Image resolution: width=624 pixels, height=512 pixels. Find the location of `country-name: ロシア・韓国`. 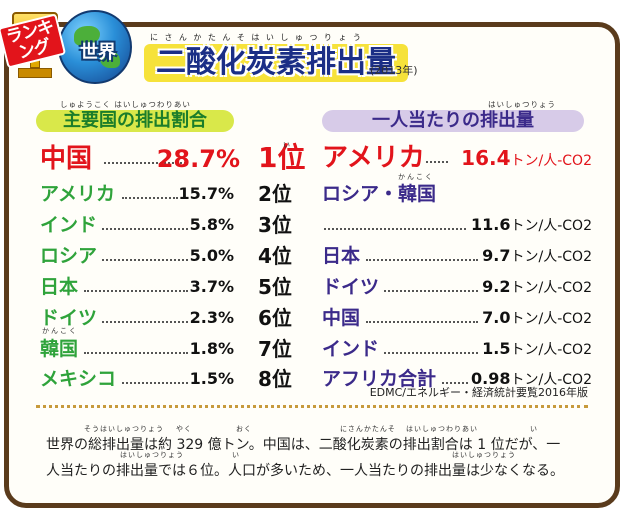

country-name: ロシア・韓国 is located at coordinates (379, 194).